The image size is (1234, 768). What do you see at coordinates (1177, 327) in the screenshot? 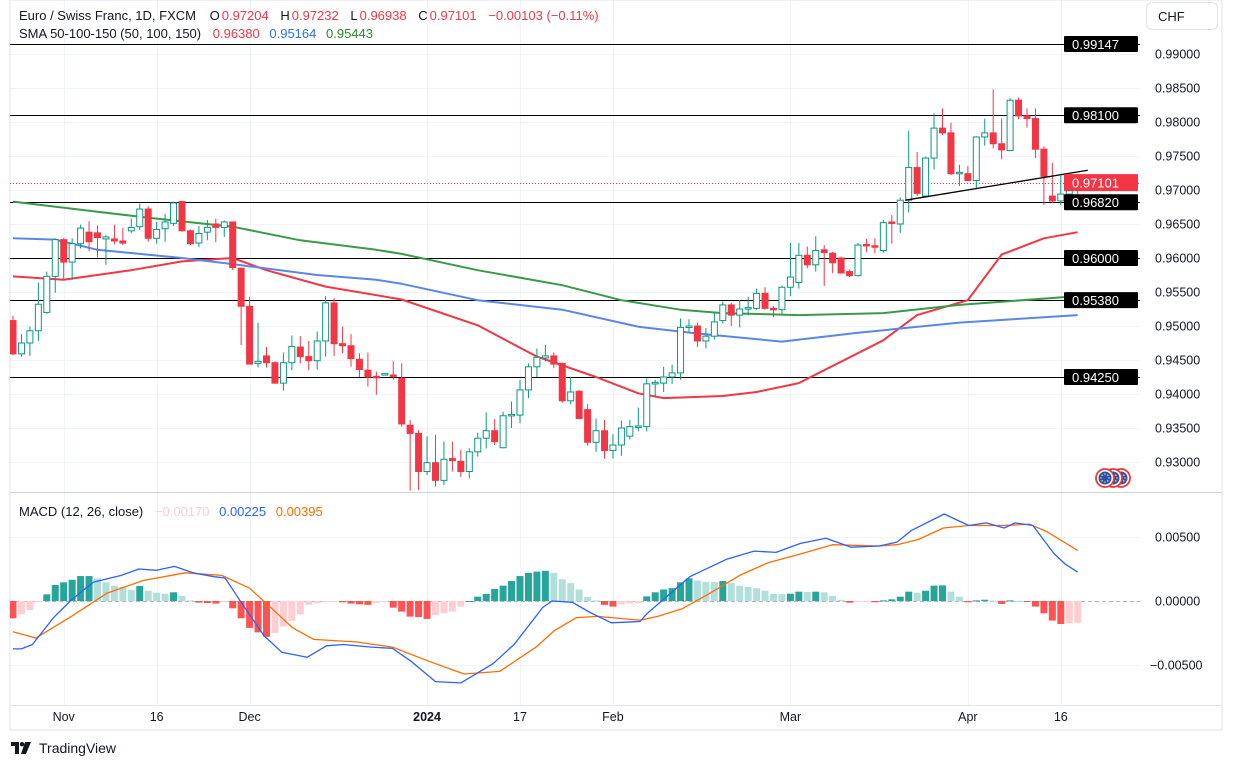
I see `price-tick-label: 0.95000` at bounding box center [1177, 327].